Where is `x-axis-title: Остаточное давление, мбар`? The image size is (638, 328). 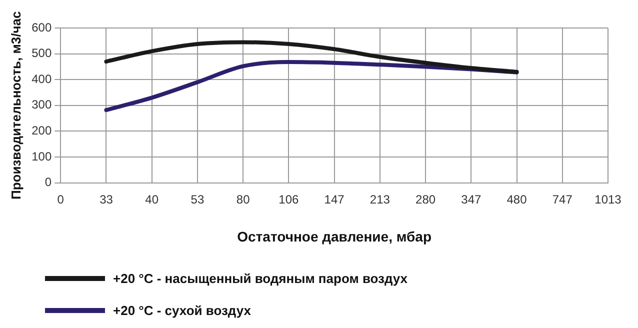 x-axis-title: Остаточное давление, мбар is located at coordinates (334, 236).